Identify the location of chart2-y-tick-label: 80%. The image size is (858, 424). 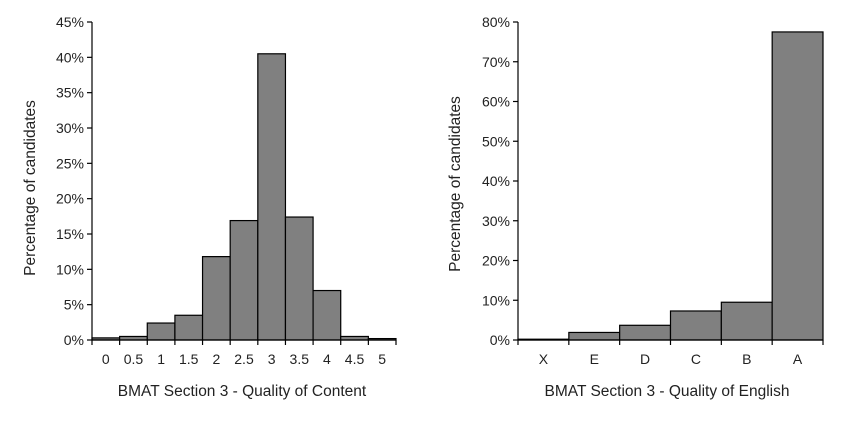
(496, 22).